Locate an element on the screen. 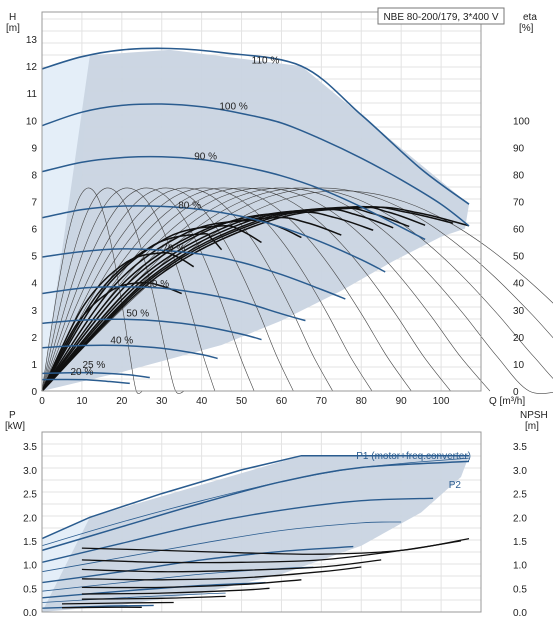  chart-title: NBE 80-200/179, 3*400 V is located at coordinates (440, 17).